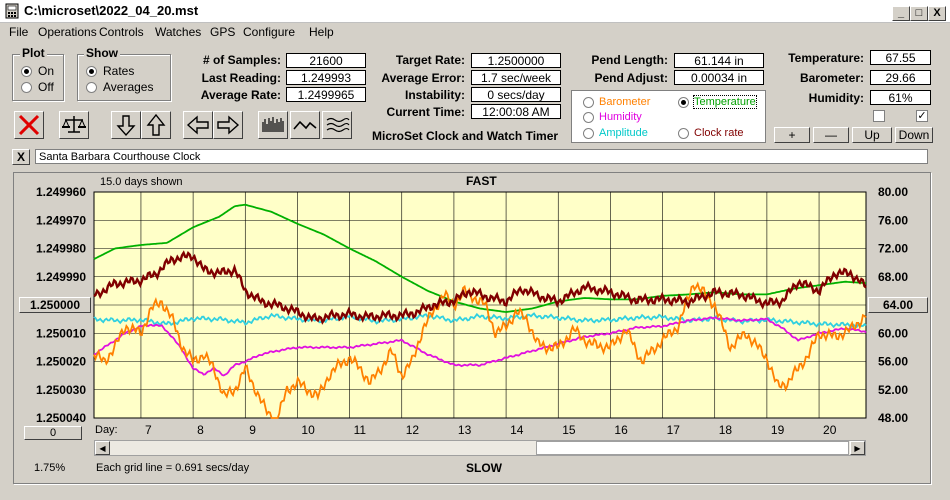 This screenshot has height=500, width=950. What do you see at coordinates (61, 333) in the screenshot?
I see `left-y-tick: 1.250010` at bounding box center [61, 333].